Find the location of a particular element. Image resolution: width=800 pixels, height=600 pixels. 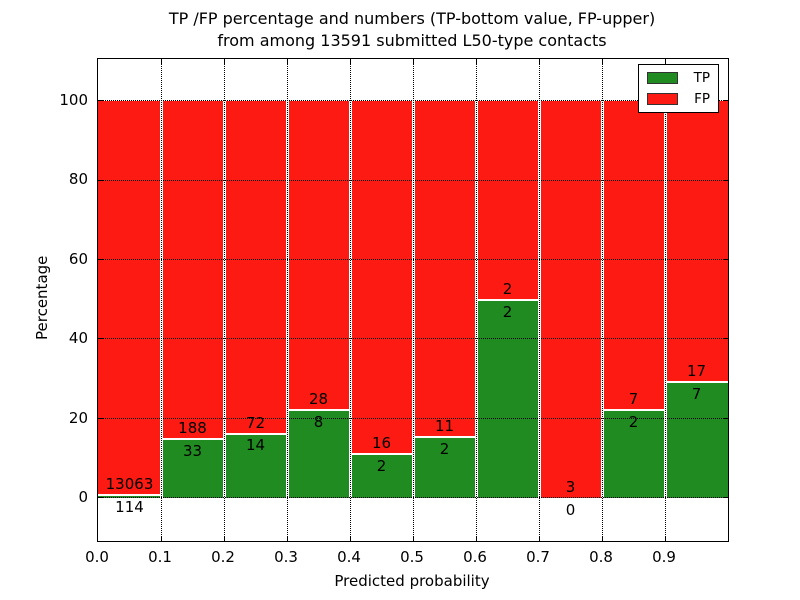

tp-legend-label: TP is located at coordinates (701, 78).